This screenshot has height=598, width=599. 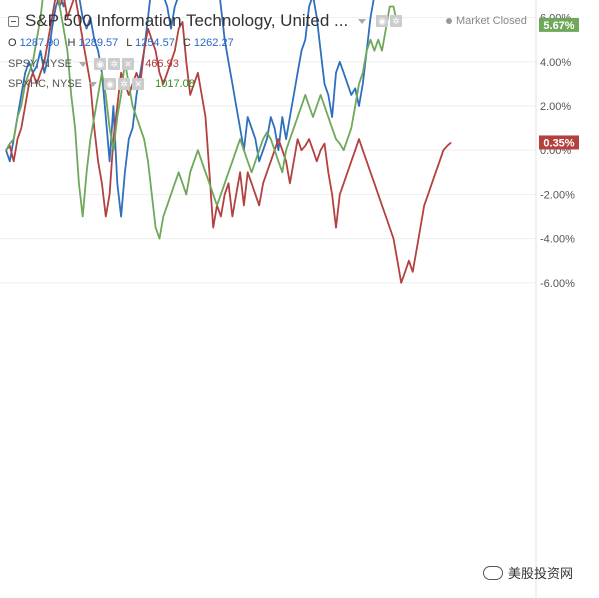 What do you see at coordinates (541, 573) in the screenshot?
I see `watermark-text: 美股投资网` at bounding box center [541, 573].